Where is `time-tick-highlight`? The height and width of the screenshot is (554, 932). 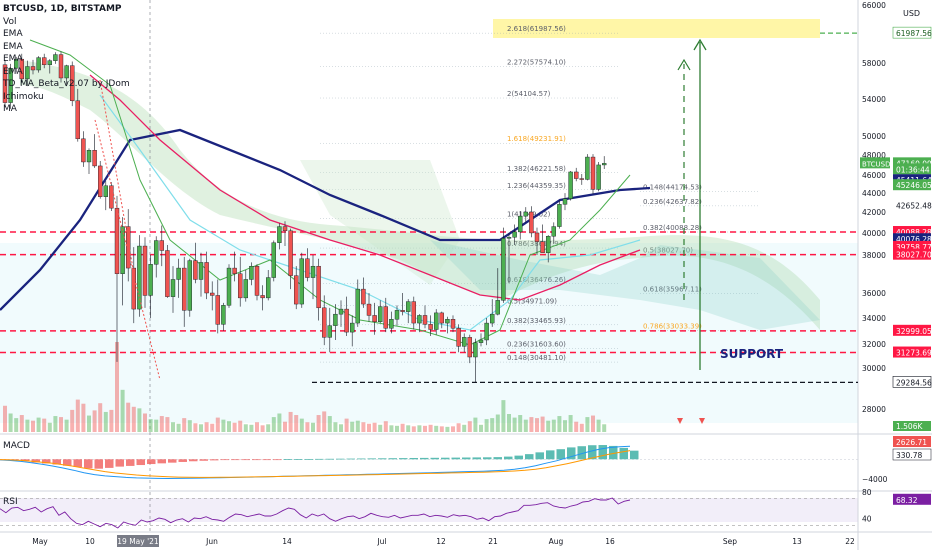
time-tick-highlight is located at coordinates (138, 541).